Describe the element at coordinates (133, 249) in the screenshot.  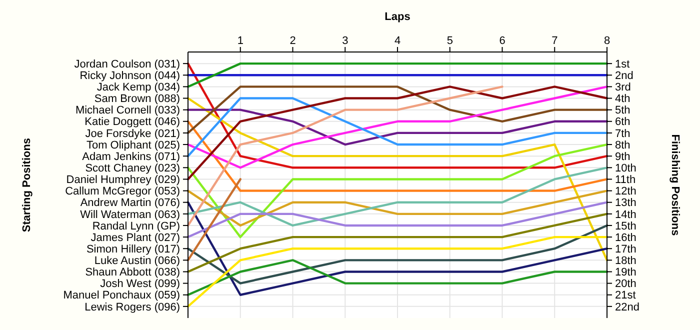
I see `series-label: Simon Hillery (017)` at that location.